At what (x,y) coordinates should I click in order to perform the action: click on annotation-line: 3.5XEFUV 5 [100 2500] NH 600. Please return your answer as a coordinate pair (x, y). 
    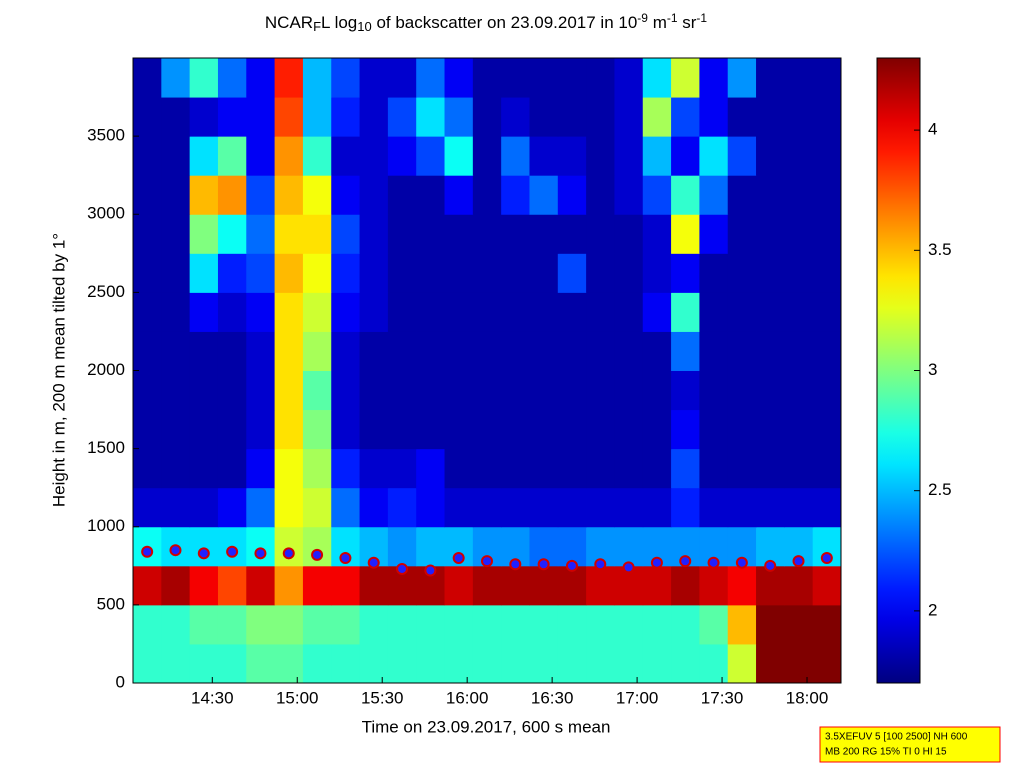
    Looking at the image, I should click on (896, 737).